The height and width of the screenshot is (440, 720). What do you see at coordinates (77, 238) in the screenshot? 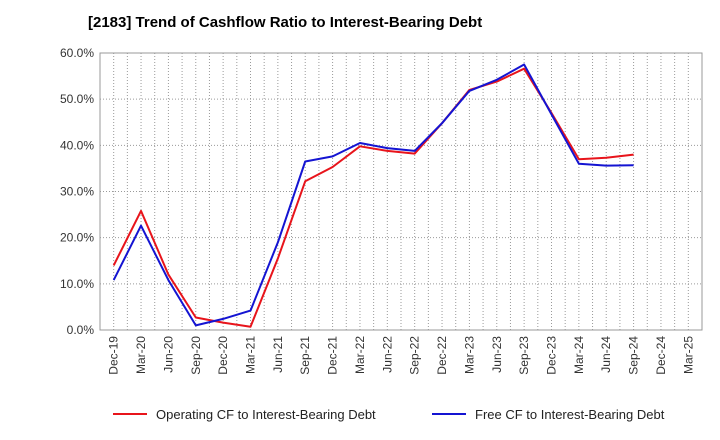
I see `y-tick-label: 20.0%` at bounding box center [77, 238].